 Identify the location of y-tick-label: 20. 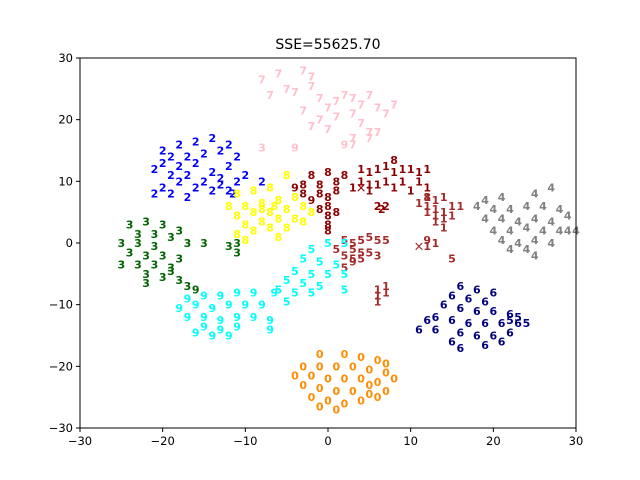
(65, 120).